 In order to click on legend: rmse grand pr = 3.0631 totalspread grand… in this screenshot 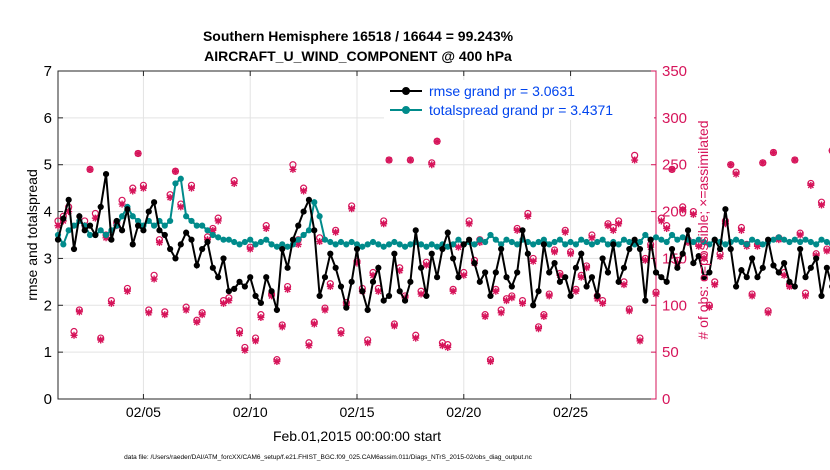, I will do `click(519, 100)`.